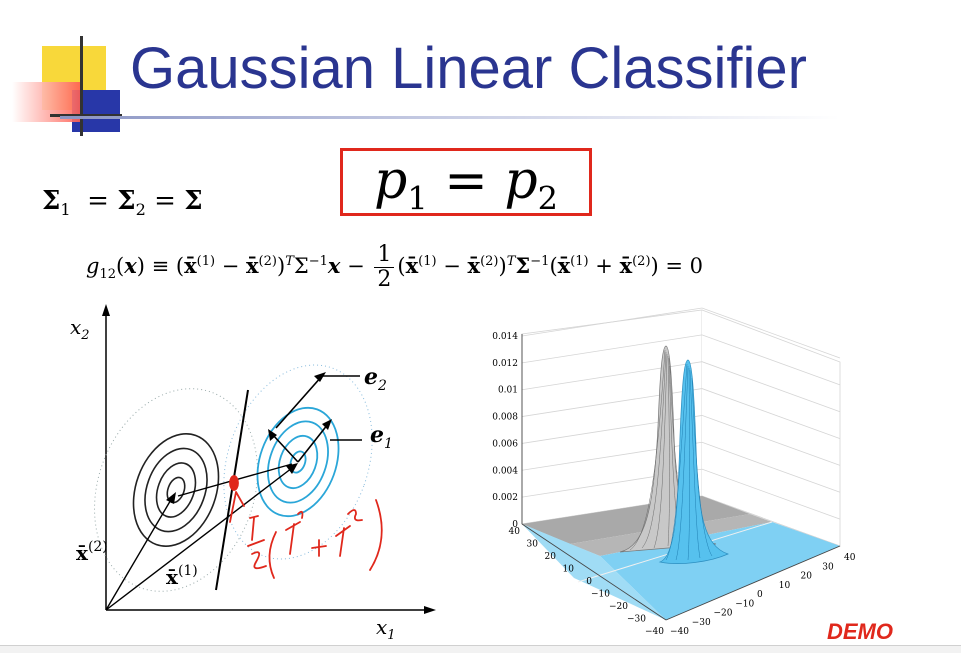 This screenshot has height=653, width=961. What do you see at coordinates (466, 182) in the screenshot?
I see `equal-priors-box: p1 = p2` at bounding box center [466, 182].